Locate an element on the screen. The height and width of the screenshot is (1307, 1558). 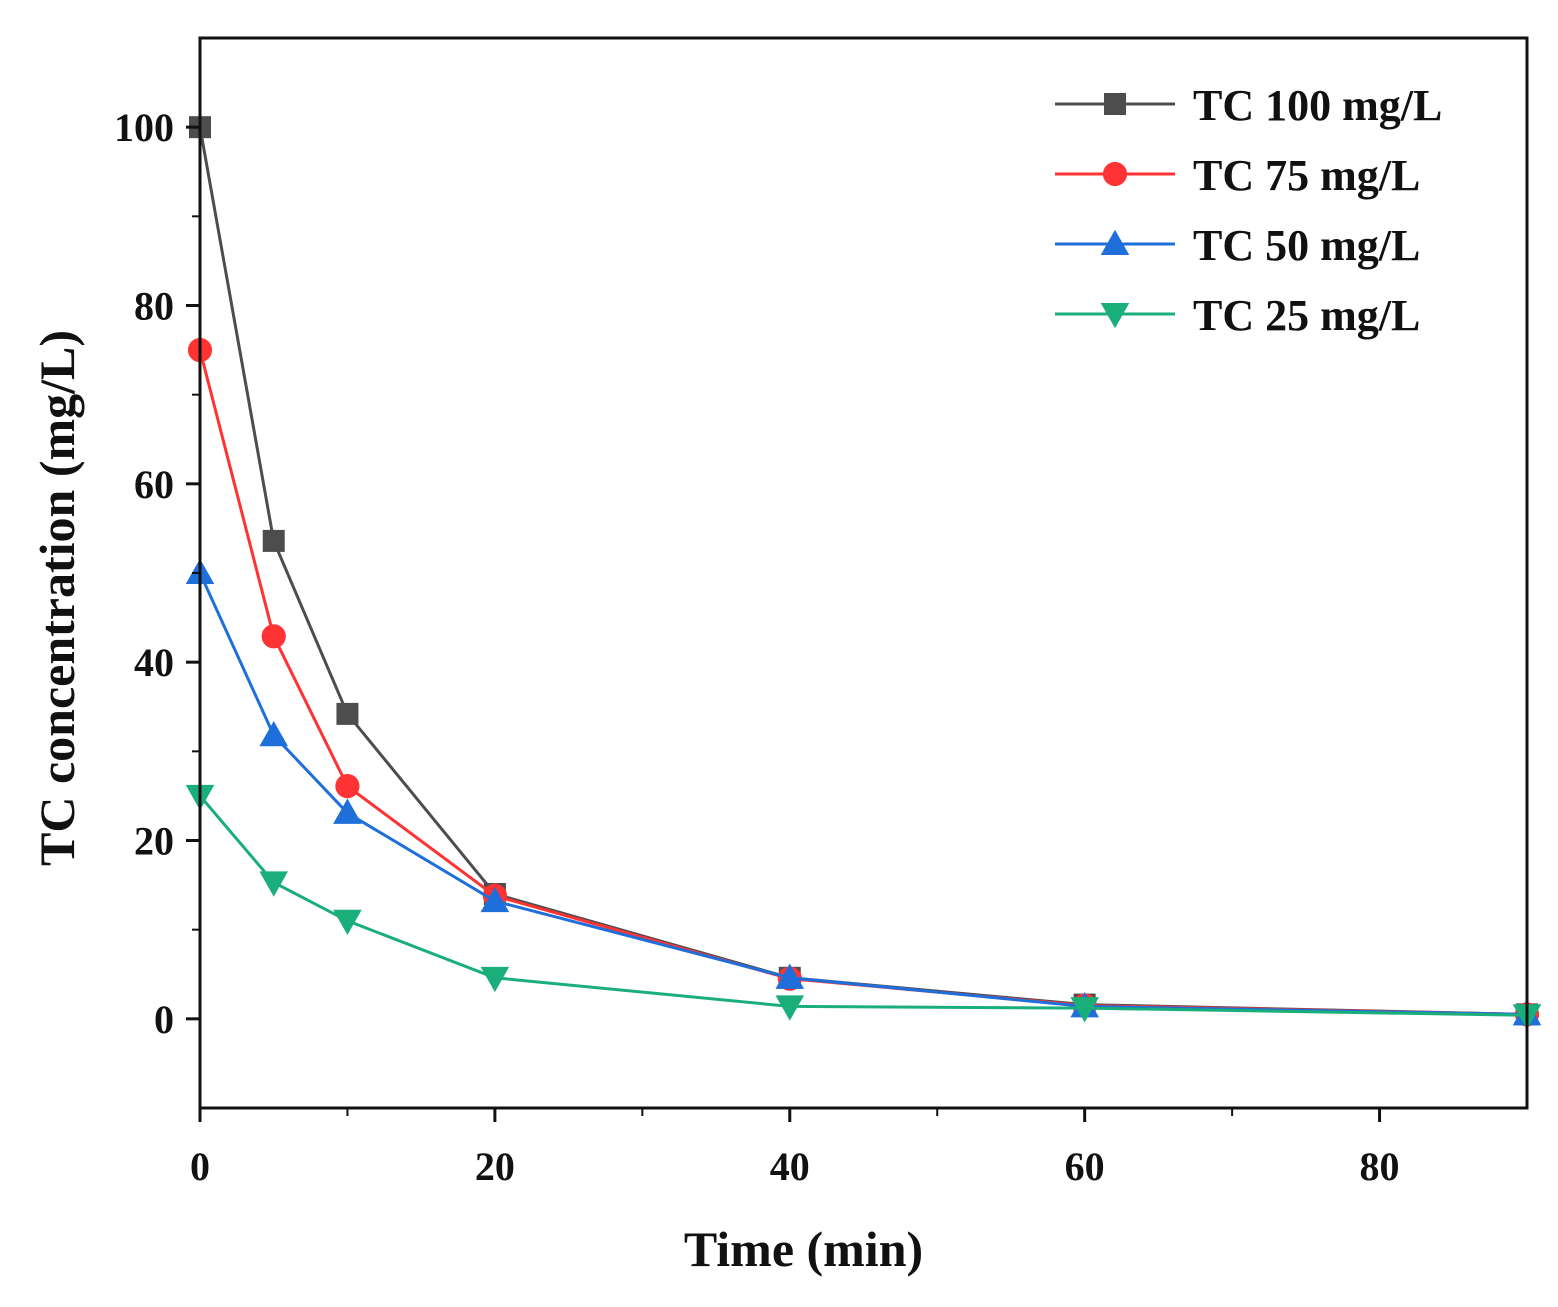
y-tick-label: 0 is located at coordinates (164, 1019).